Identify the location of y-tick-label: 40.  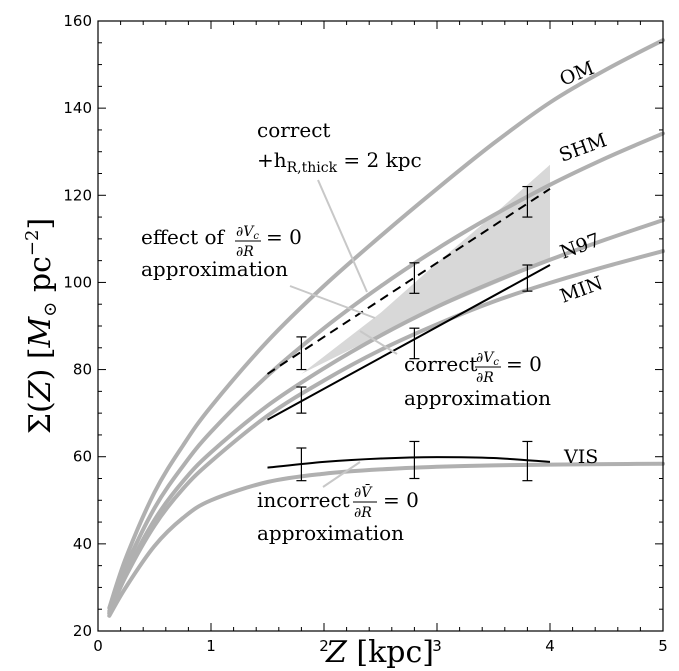
(82, 544).